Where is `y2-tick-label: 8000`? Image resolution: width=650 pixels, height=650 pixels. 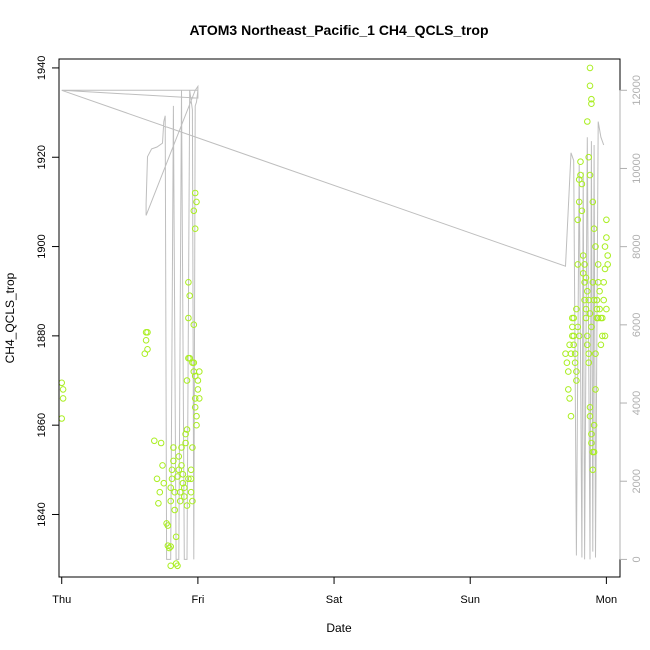
y2-tick-label: 8000 is located at coordinates (637, 246).